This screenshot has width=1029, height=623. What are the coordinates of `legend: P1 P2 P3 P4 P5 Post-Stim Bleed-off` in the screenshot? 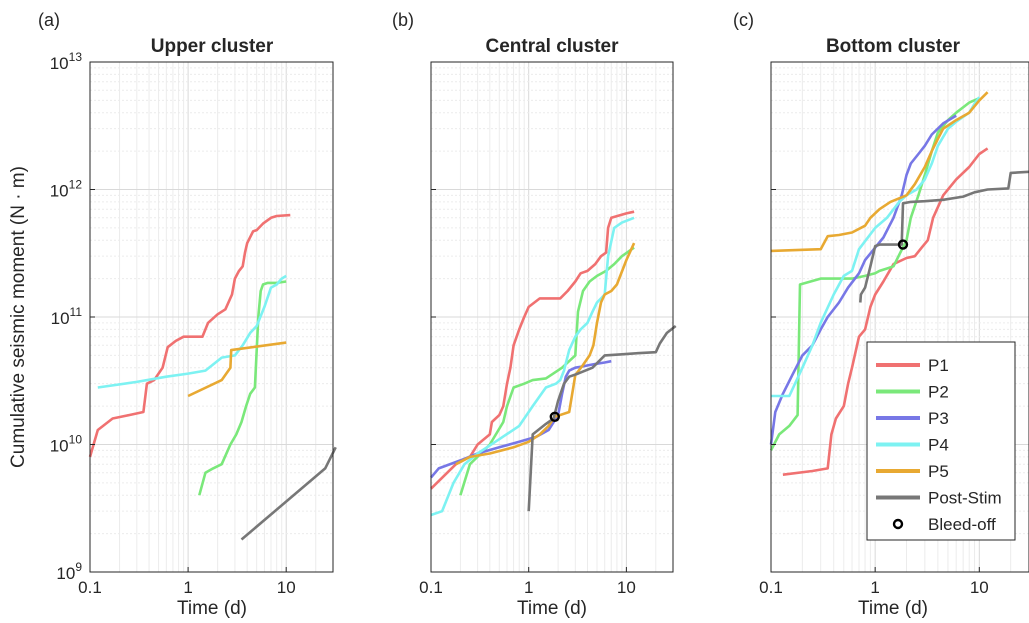 It's located at (941, 441).